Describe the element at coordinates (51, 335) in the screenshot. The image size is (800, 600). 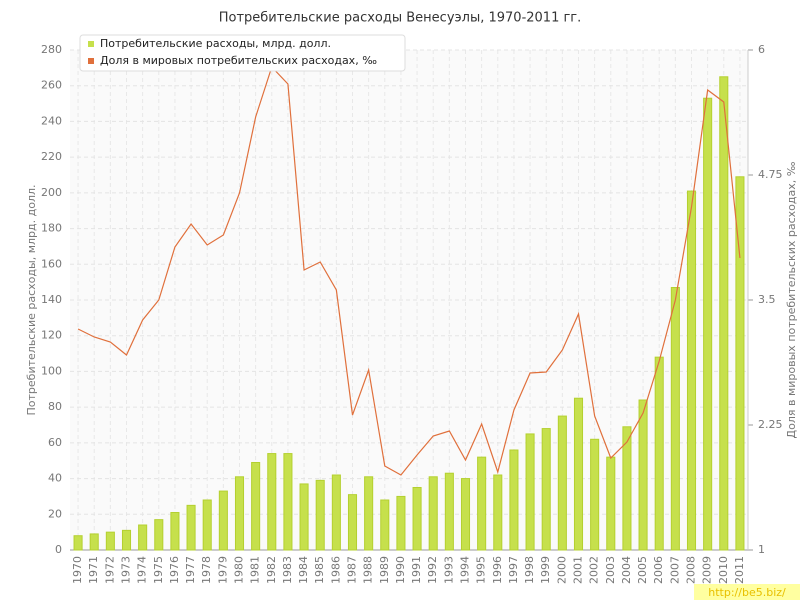
I see `y-tick-label: 120` at that location.